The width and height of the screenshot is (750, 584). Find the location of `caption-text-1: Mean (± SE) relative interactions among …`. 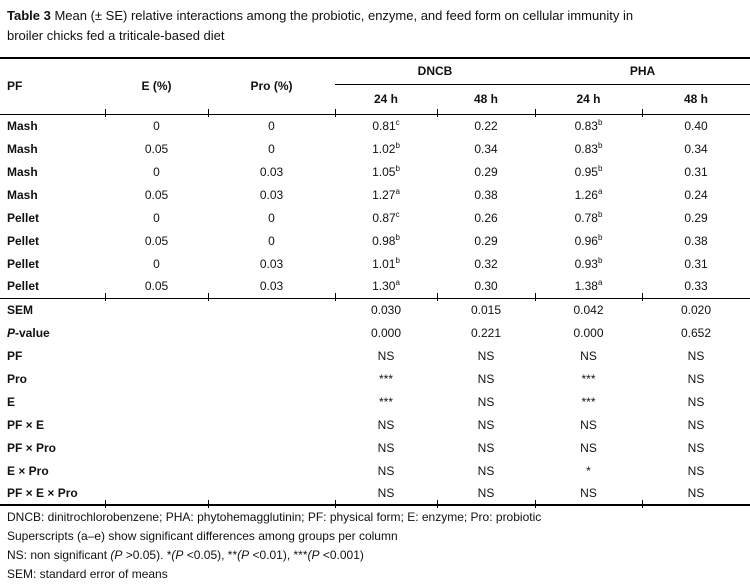

caption-text-1: Mean (± SE) relative interactions among … is located at coordinates (342, 15).